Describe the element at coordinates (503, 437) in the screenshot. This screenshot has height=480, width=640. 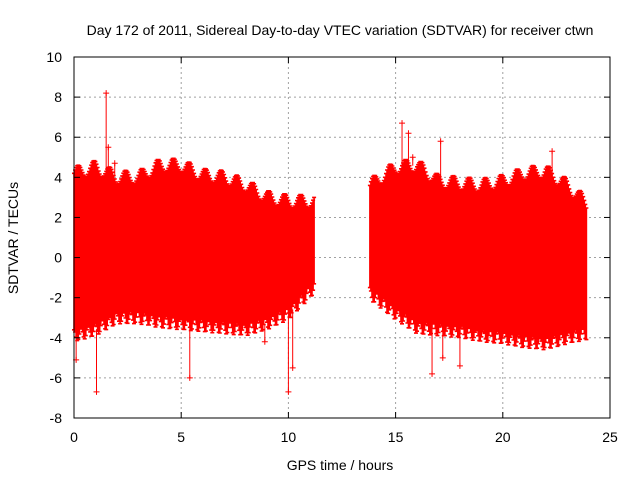
I see `x-tick-label: 20` at that location.